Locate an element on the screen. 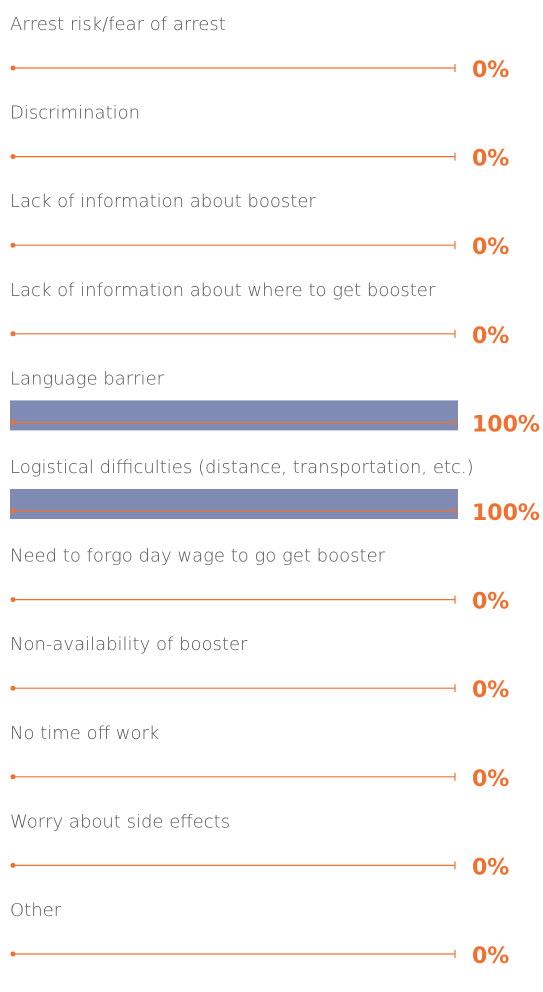  category-label: Discrimination is located at coordinates (75, 113).